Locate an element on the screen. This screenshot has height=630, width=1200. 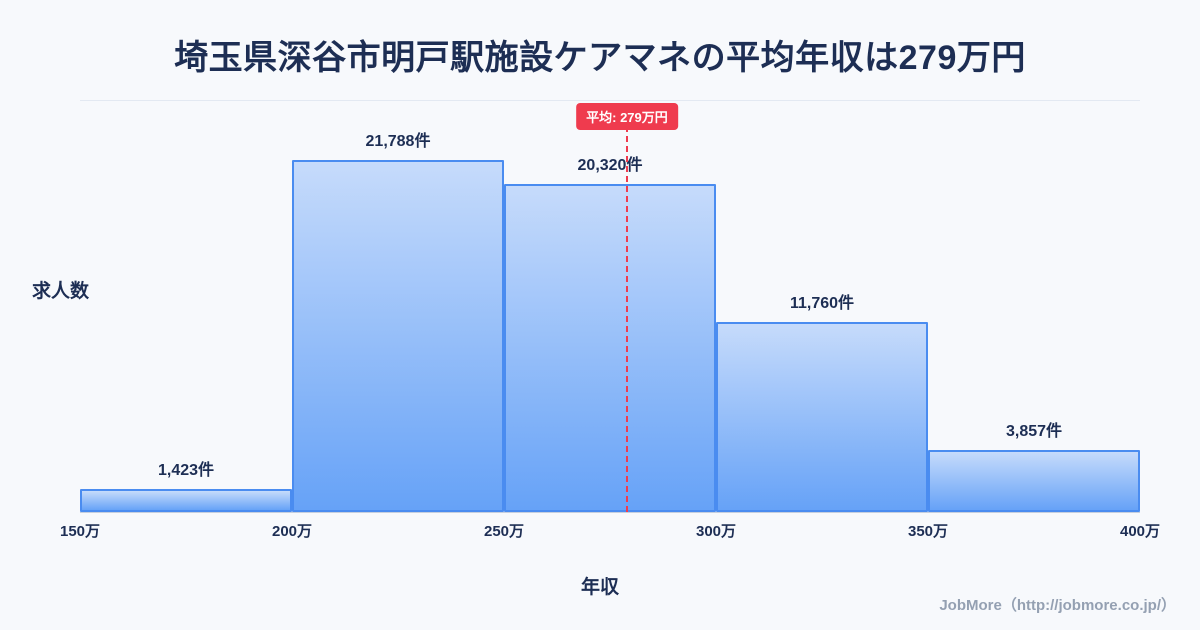
bar-value-label: 11,760件 is located at coordinates (822, 303).